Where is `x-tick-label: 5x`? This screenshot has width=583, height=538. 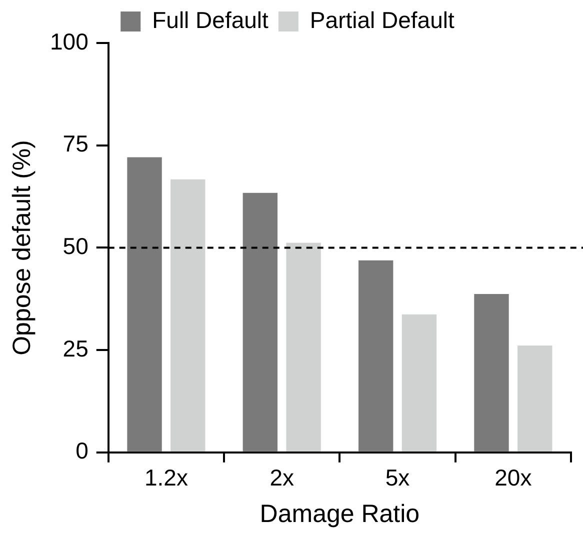
x-tick-label: 5x is located at coordinates (397, 477).